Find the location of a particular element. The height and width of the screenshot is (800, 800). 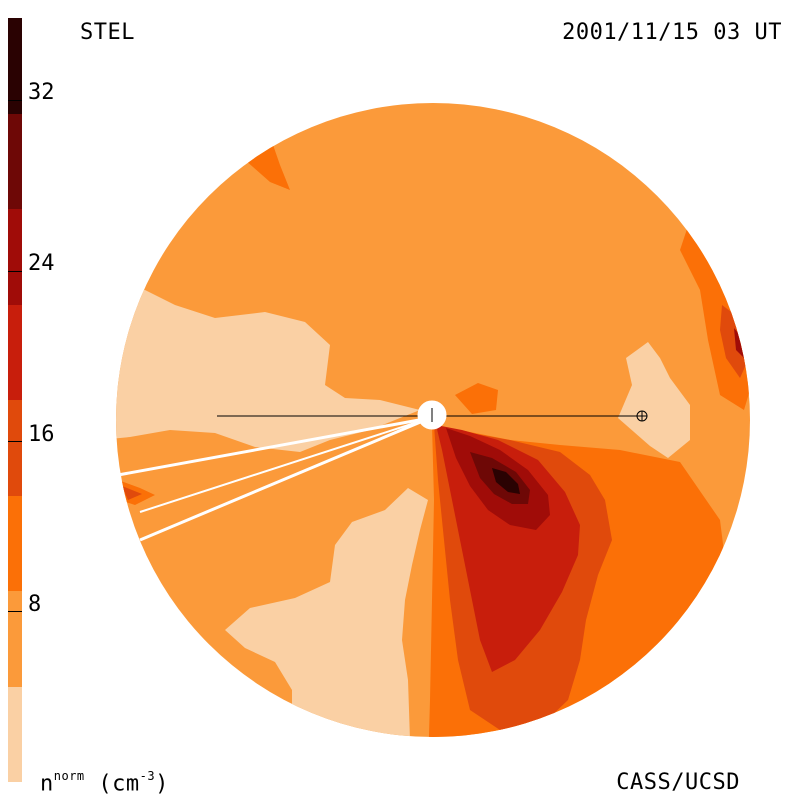

colorbar-tick-label: 16 is located at coordinates (41, 434).